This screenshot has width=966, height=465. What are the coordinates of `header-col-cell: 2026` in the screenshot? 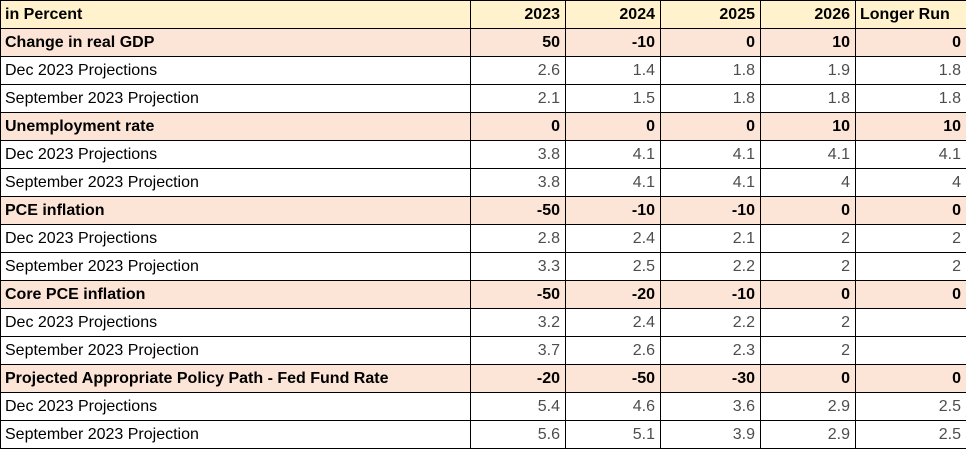 It's located at (808, 14).